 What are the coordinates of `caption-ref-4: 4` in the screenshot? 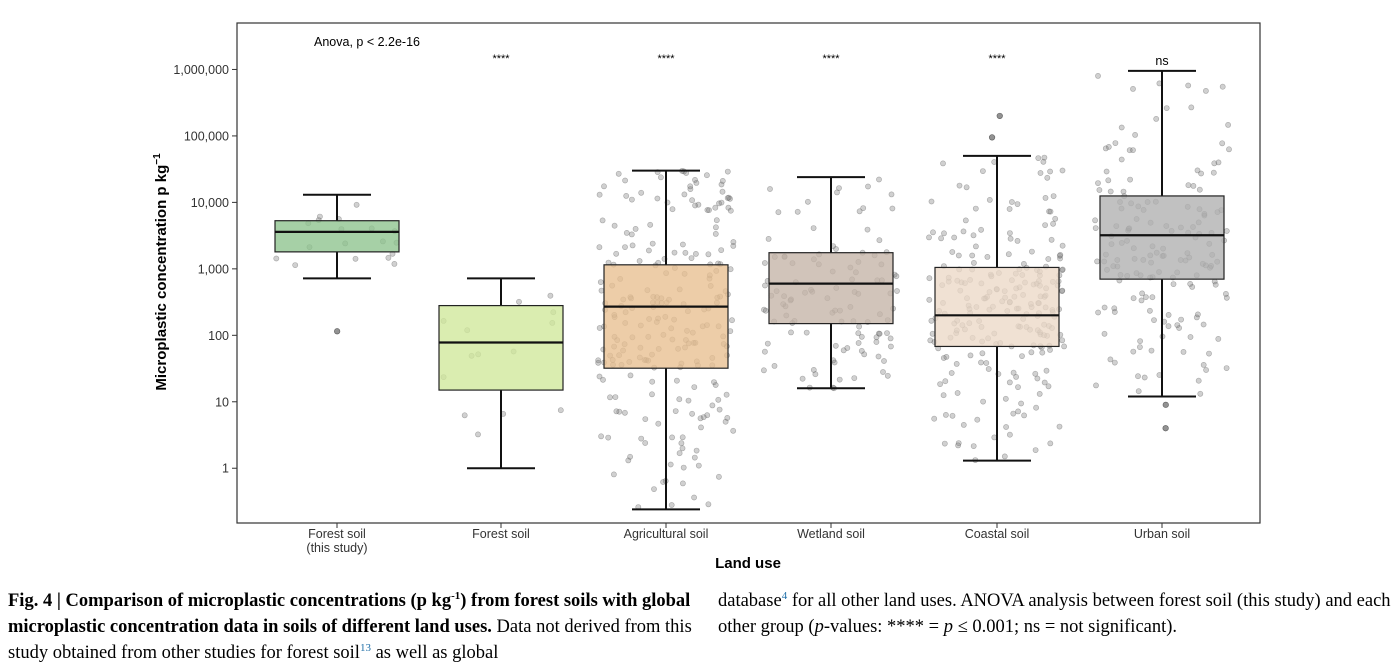 It's located at (784, 595).